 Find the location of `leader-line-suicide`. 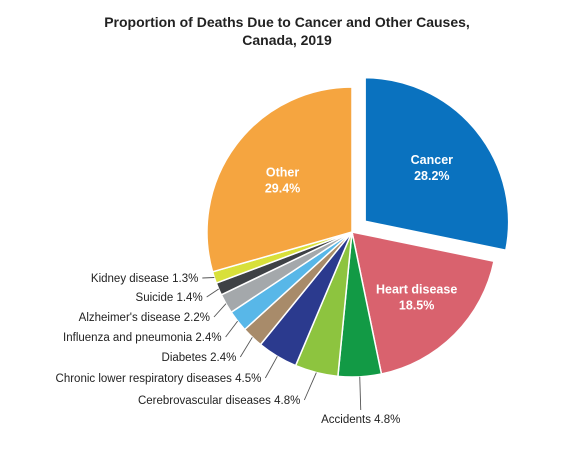

leader-line-suicide is located at coordinates (212, 293).